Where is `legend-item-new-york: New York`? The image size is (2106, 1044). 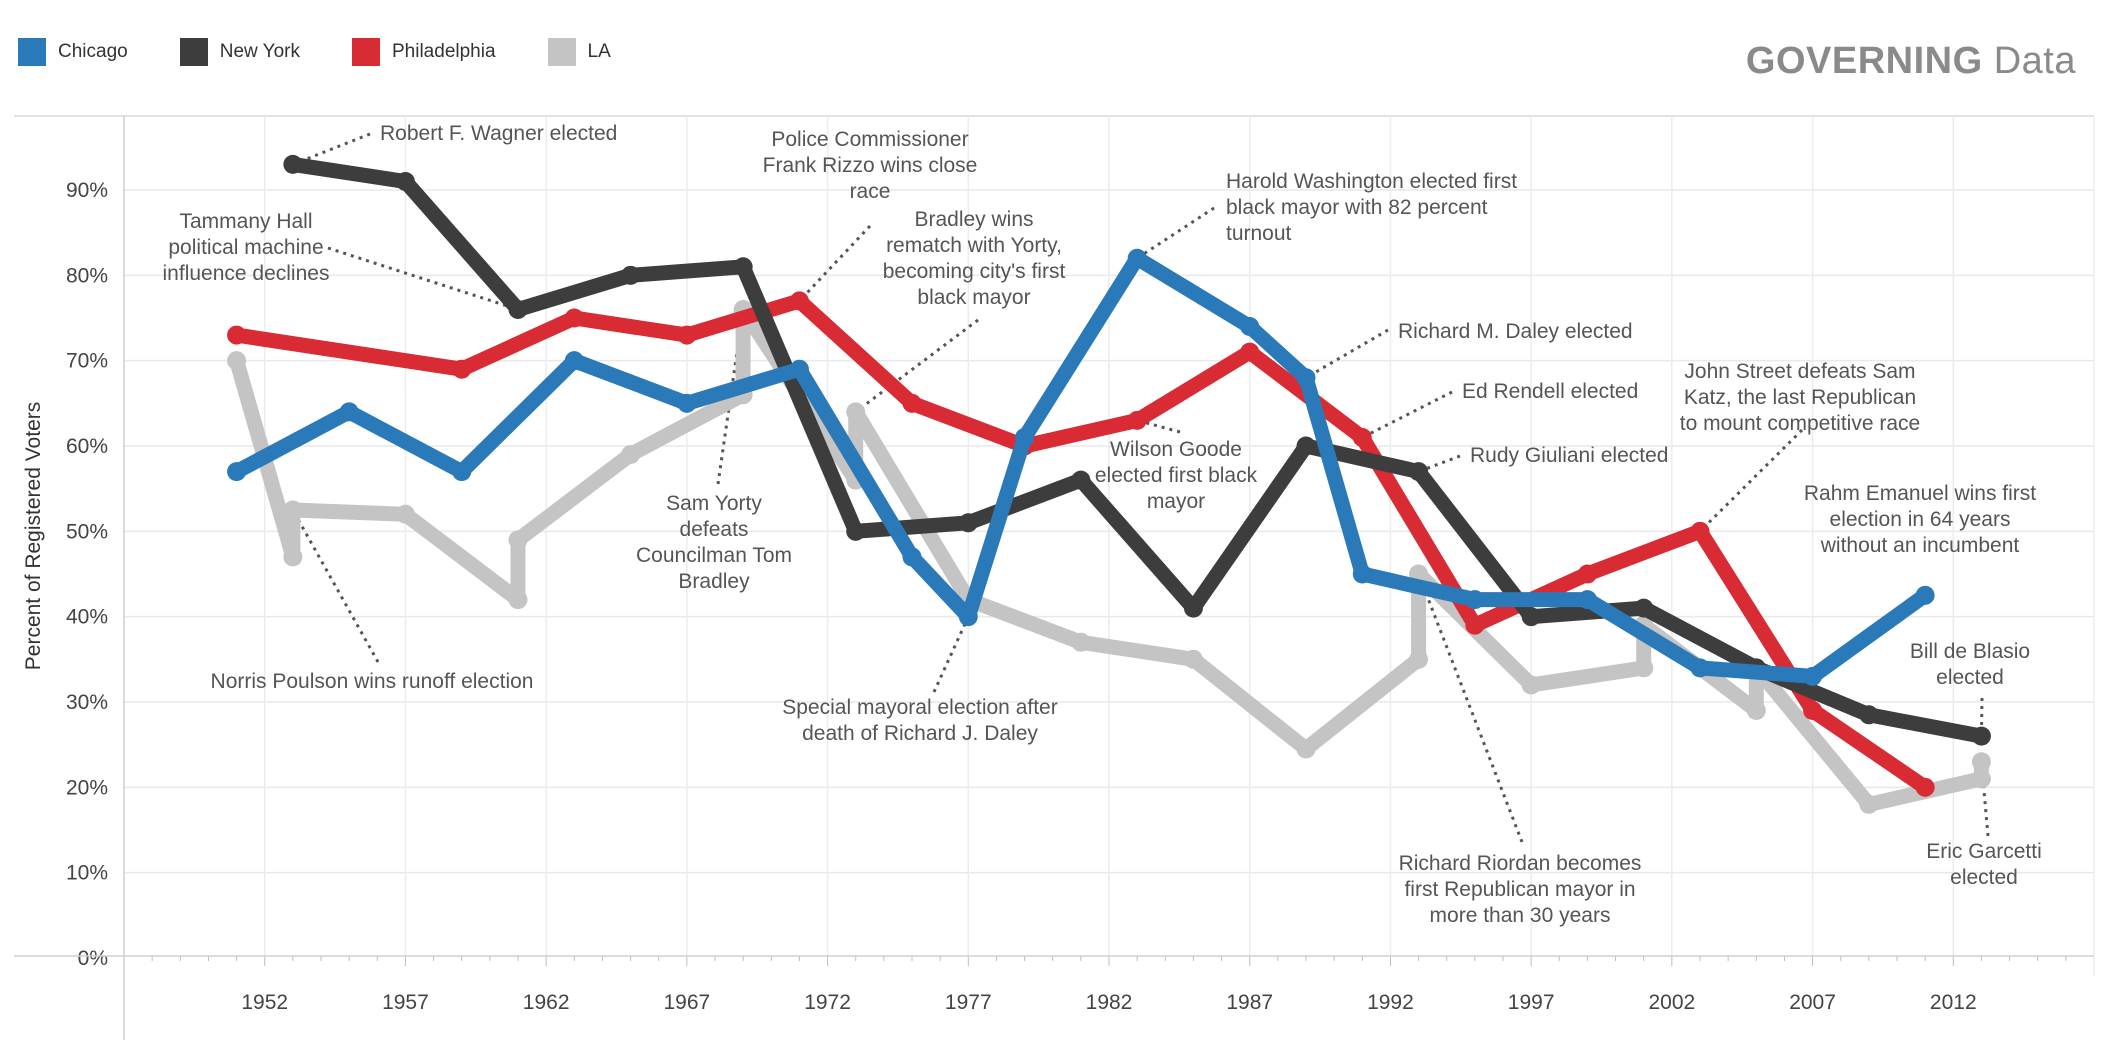
legend-item-new-york: New York is located at coordinates (239, 52).